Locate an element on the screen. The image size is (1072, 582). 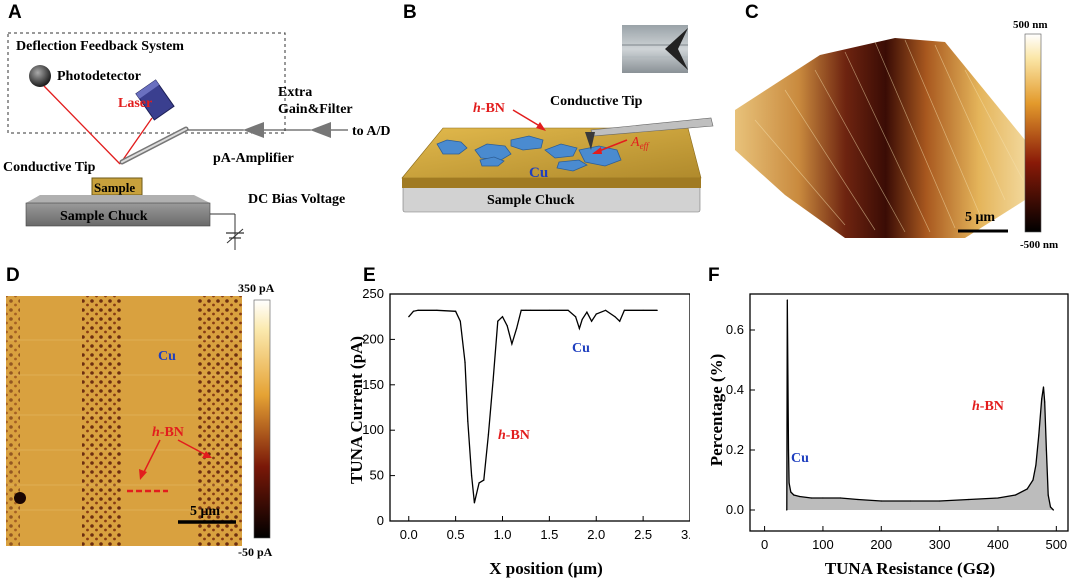
hbn-label-d: h-BN is located at coordinates (168, 432).